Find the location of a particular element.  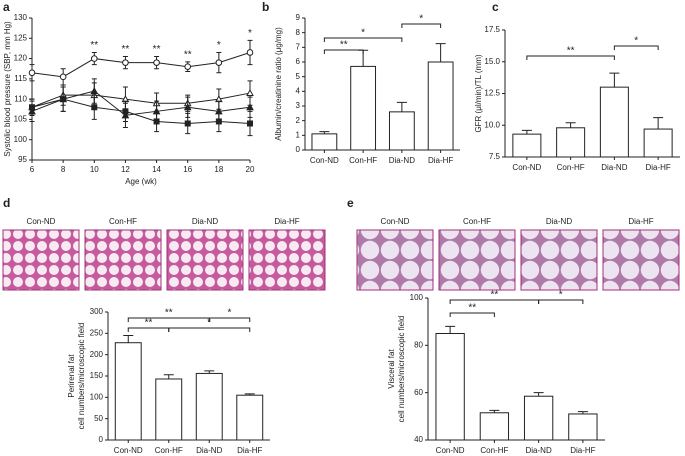

x-tick-label: 12 is located at coordinates (125, 169).